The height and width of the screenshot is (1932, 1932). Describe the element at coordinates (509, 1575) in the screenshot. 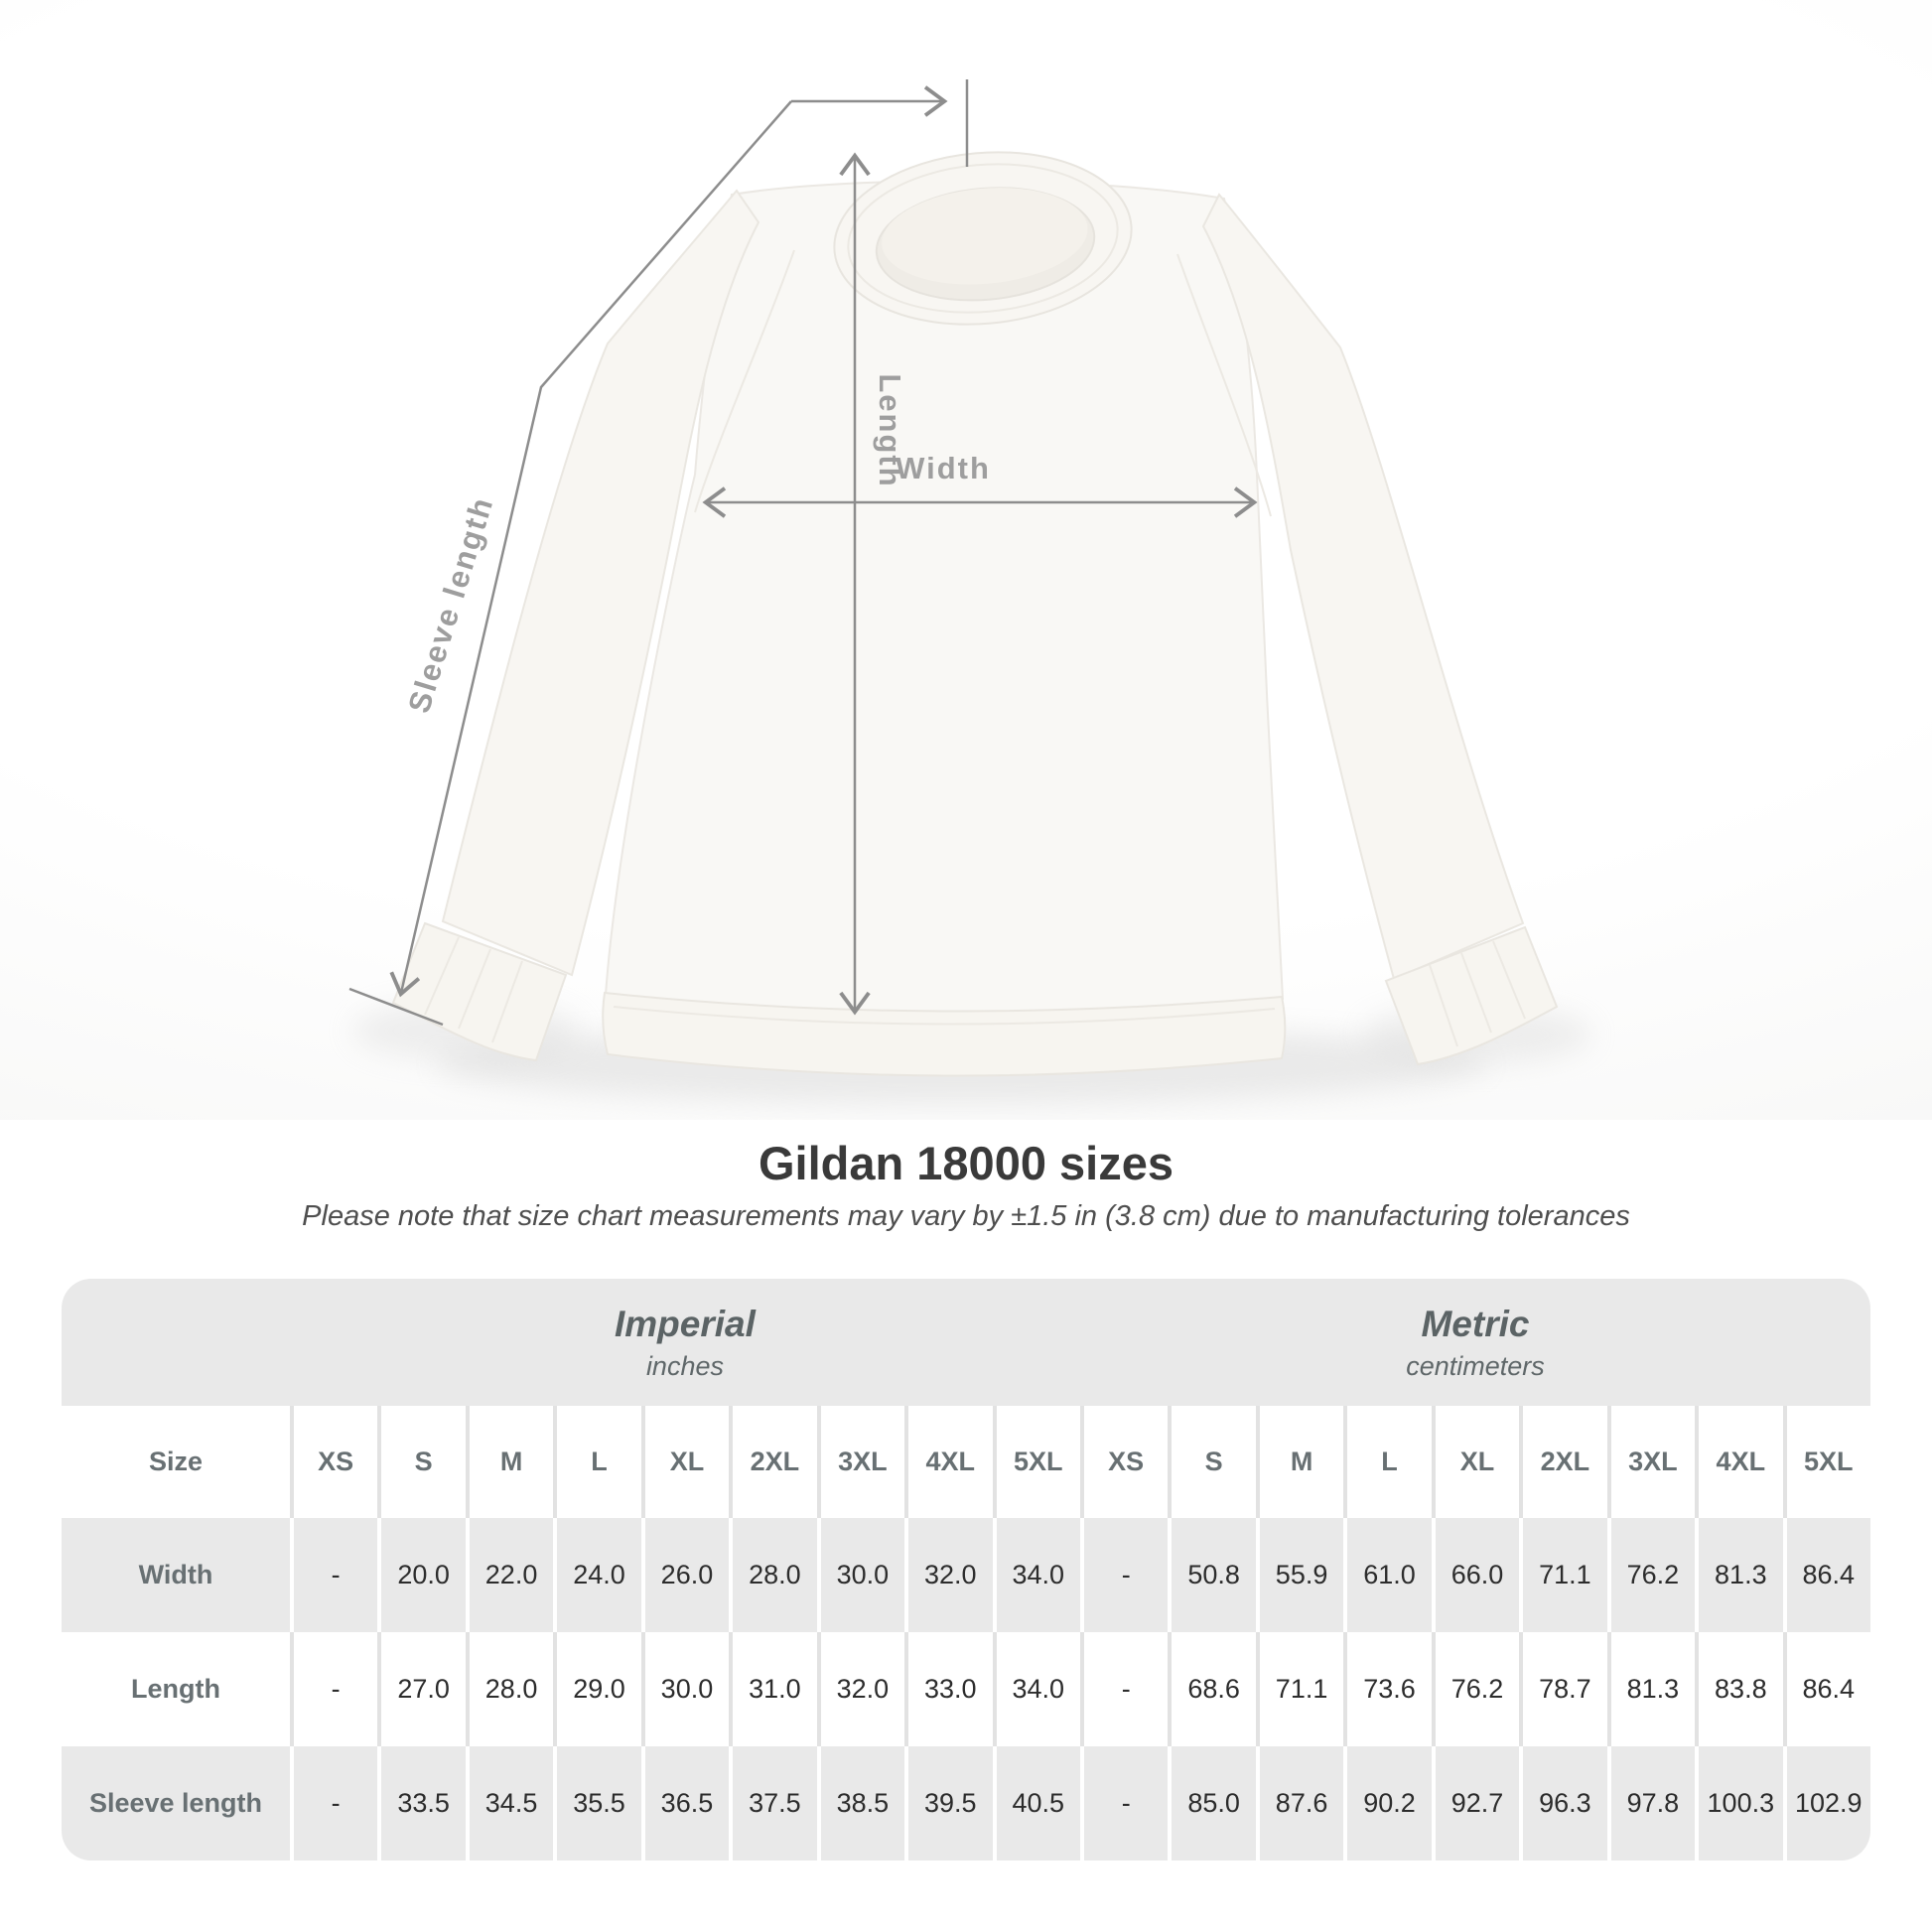

I see `measurement-value-cell: 22.0` at that location.